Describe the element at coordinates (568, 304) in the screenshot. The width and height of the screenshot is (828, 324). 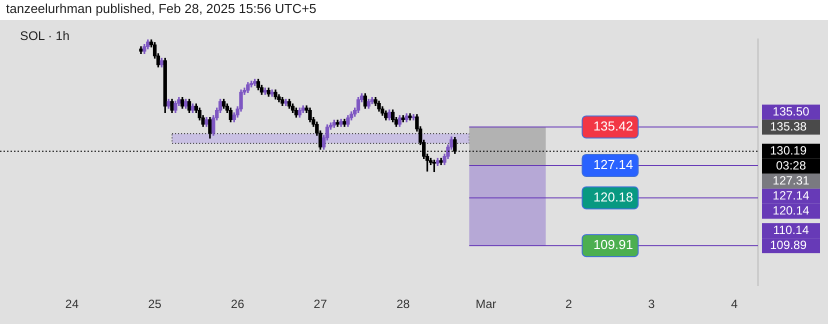
I see `x-tick-label: 2` at that location.